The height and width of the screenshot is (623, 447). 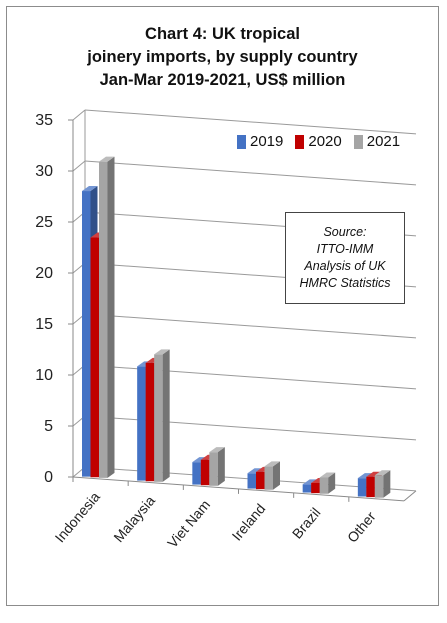 What do you see at coordinates (345, 283) in the screenshot?
I see `source-line-4: HMRC Statistics` at bounding box center [345, 283].